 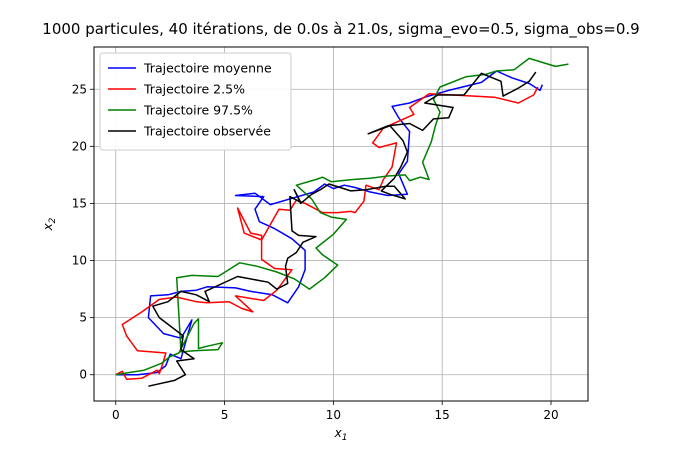 What do you see at coordinates (194, 89) in the screenshot?
I see `legend-label-1: Trajectoire 2.5%` at bounding box center [194, 89].